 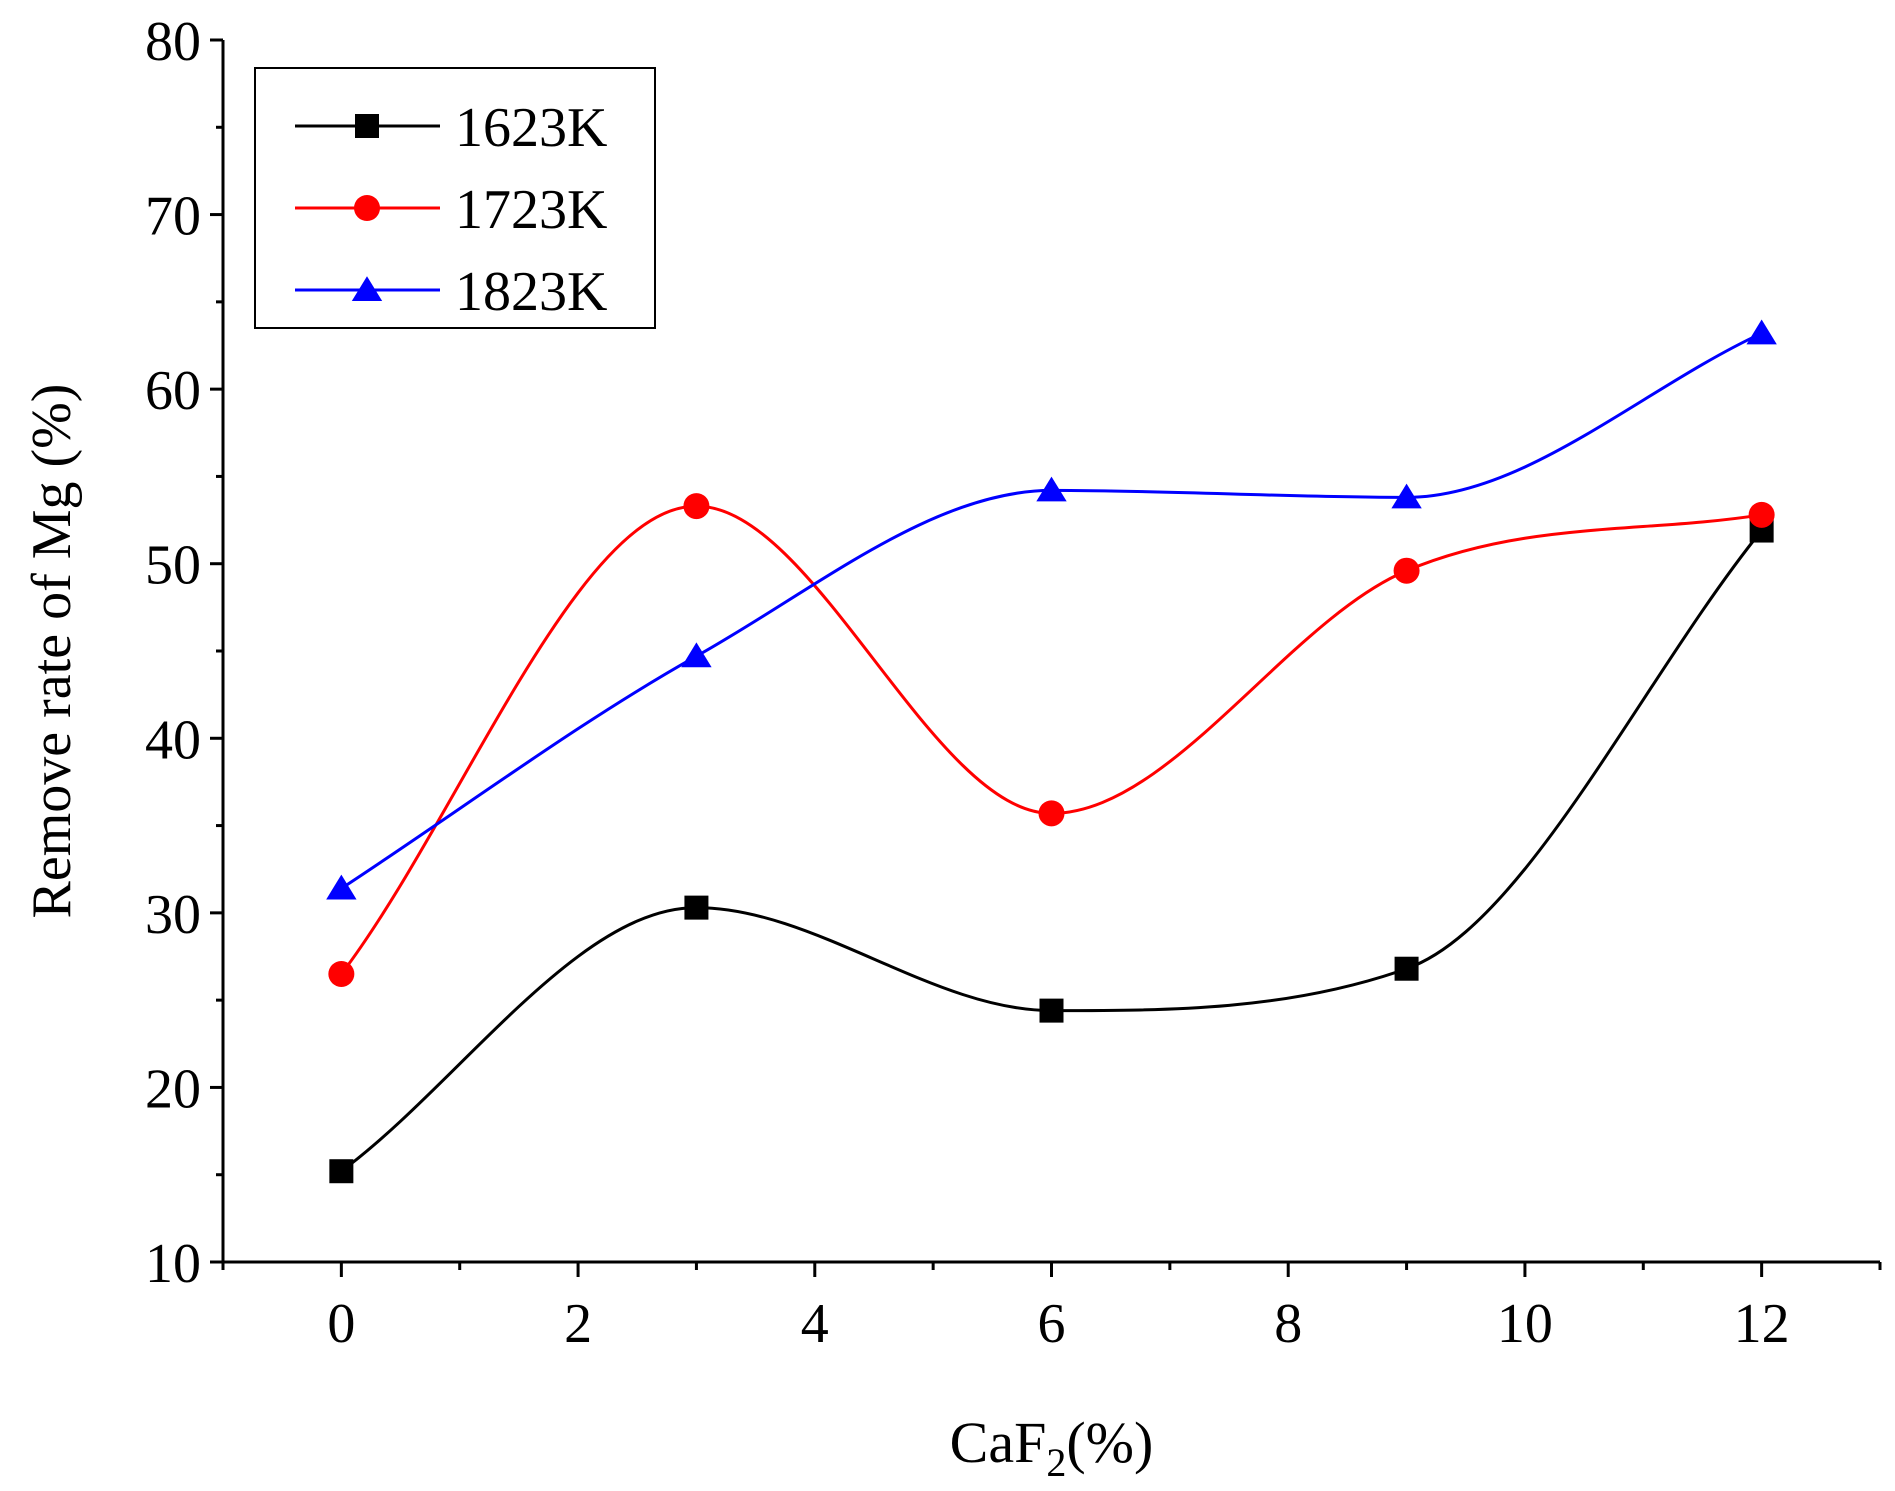 What do you see at coordinates (173, 391) in the screenshot?
I see `y-tick-label-60: 60` at bounding box center [173, 391].